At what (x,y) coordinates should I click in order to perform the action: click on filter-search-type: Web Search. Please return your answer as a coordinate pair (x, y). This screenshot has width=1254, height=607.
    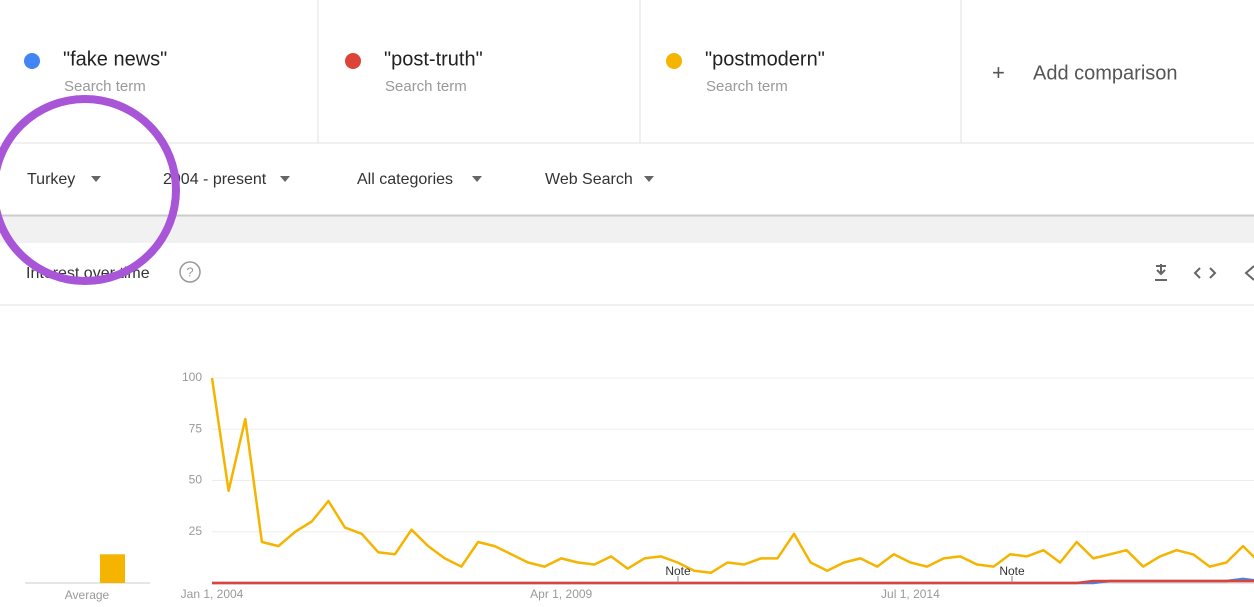
    Looking at the image, I should click on (589, 179).